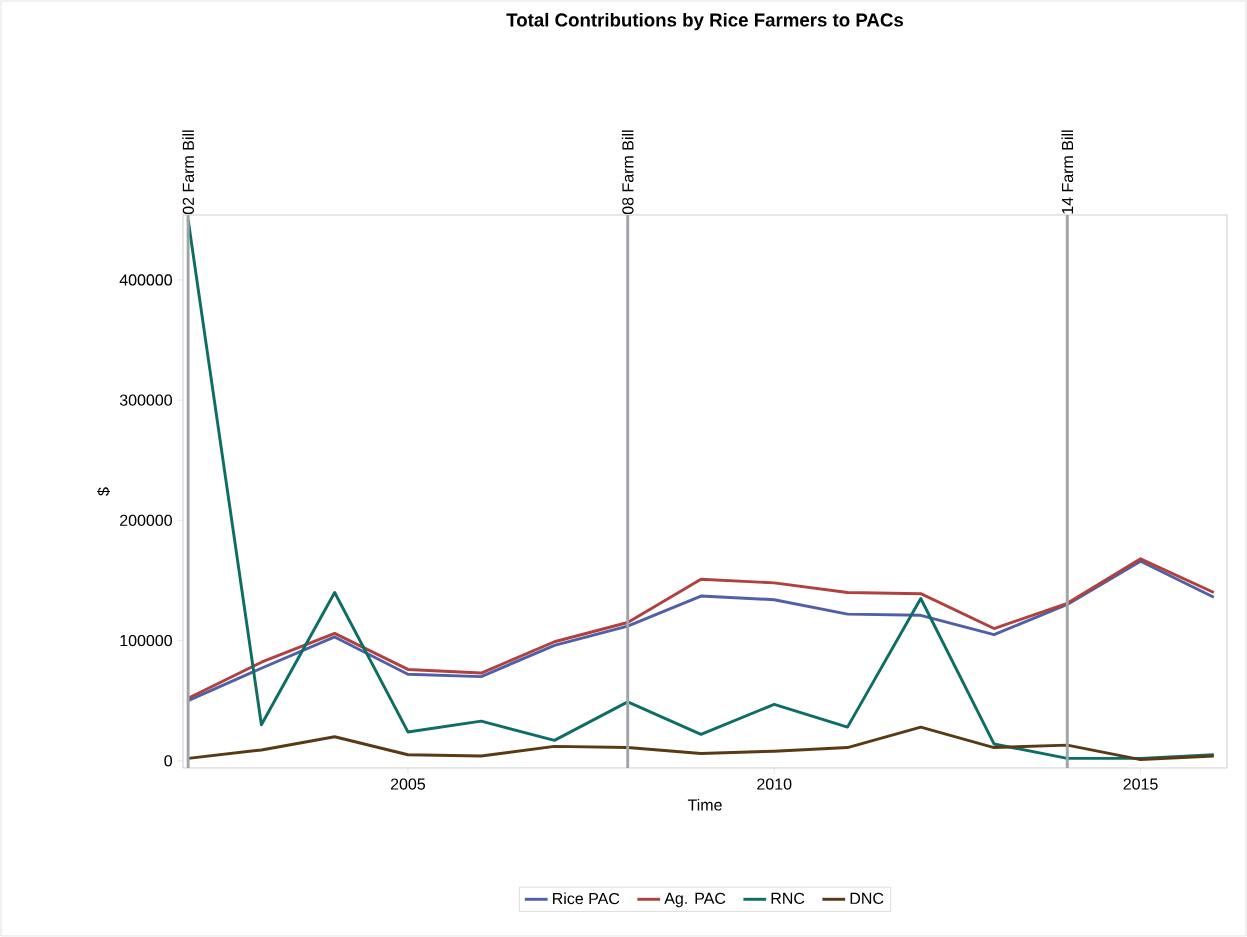 This screenshot has height=937, width=1247. Describe the element at coordinates (627, 172) in the screenshot. I see `ref-line-label: 08 Farm Bill` at that location.